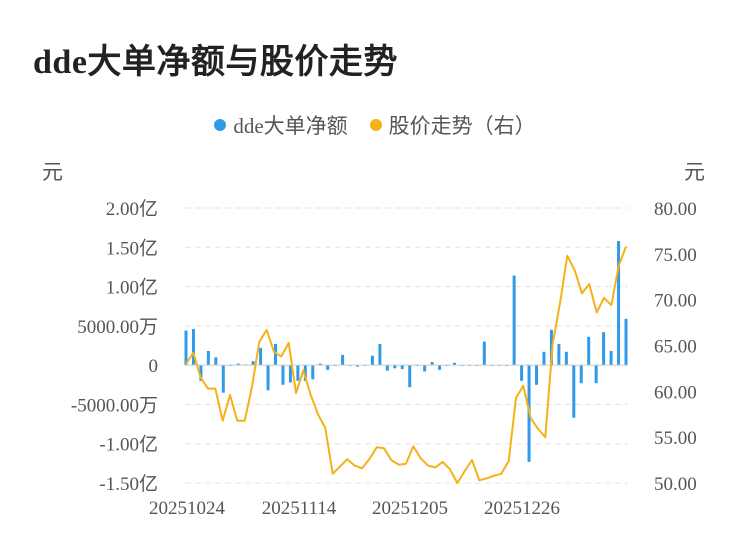 This screenshot has width=750, height=558. I want to click on right-axis-ticks: 80.00 75.00 70.00 65.00 60.00 55.00 50.00, so click(675, 347).